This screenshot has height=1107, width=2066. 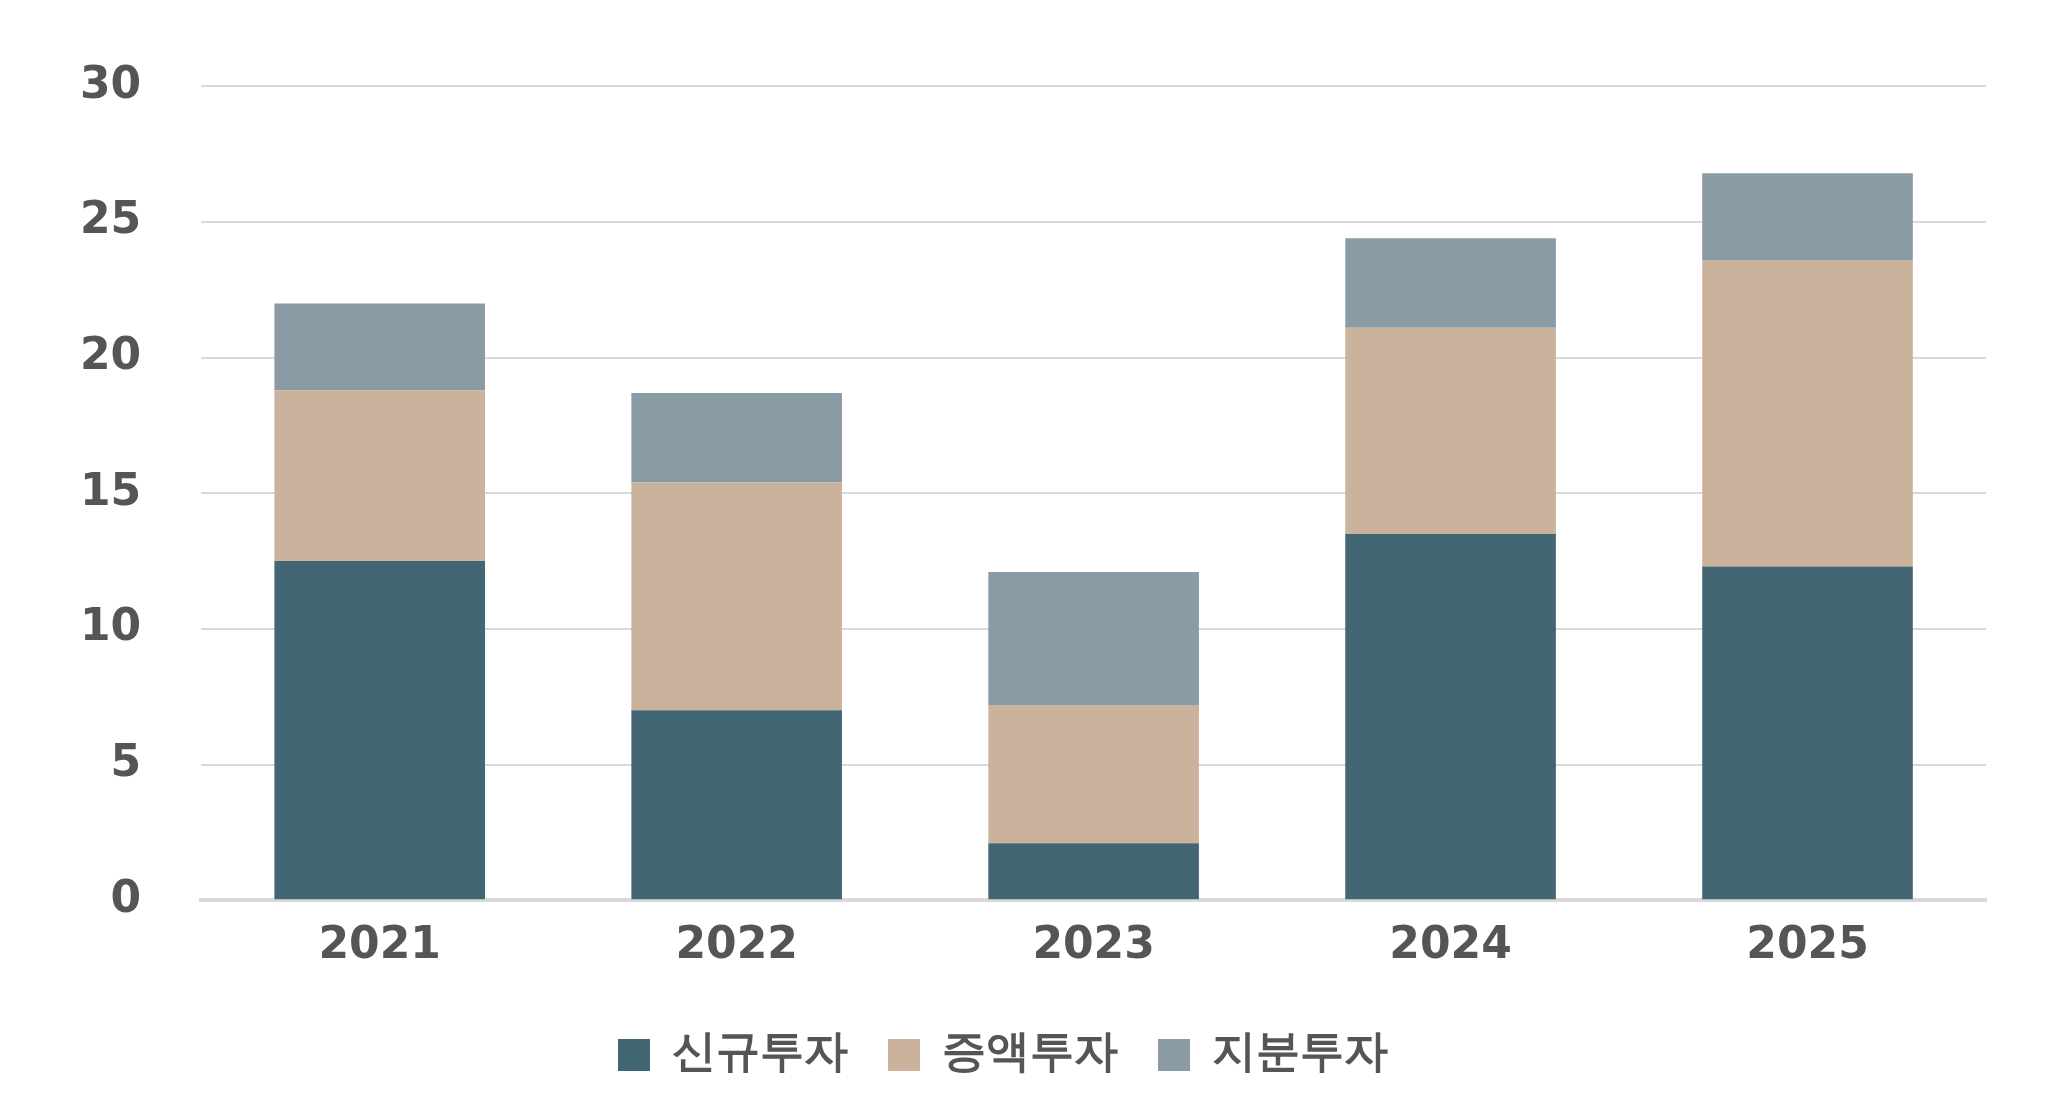 I want to click on legend-label: 신규투자, so click(x=760, y=1051).